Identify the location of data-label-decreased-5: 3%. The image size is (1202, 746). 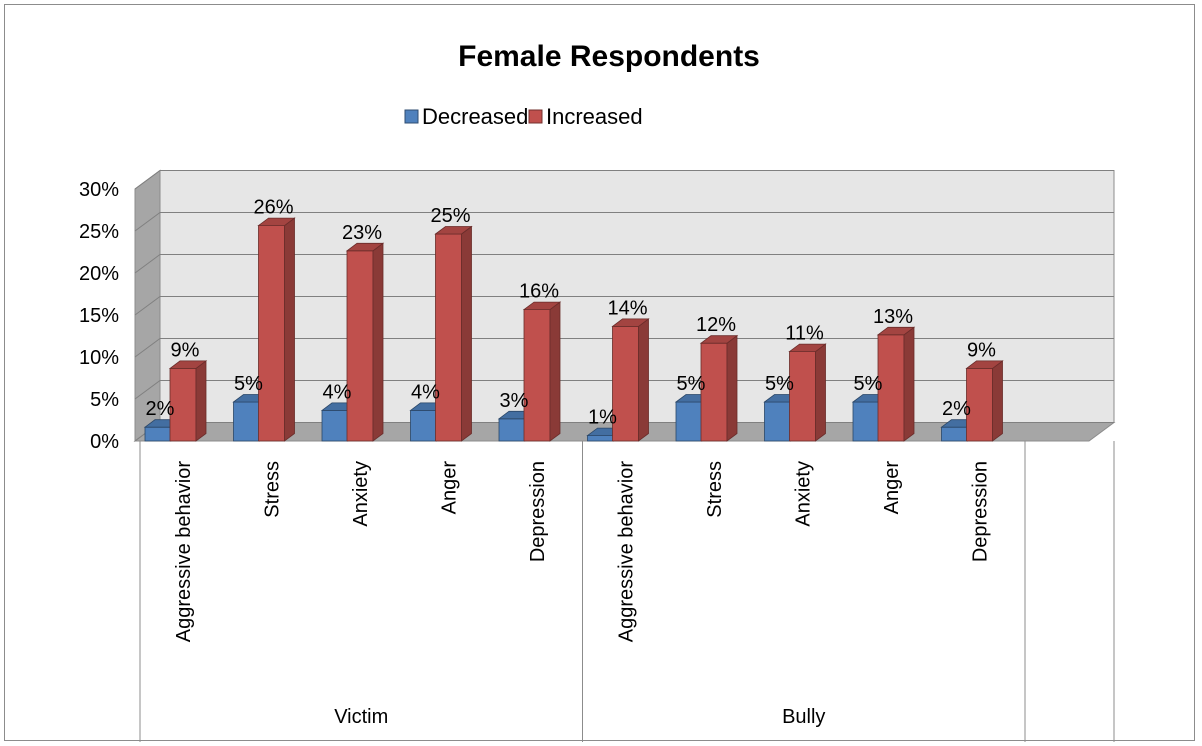
(514, 401).